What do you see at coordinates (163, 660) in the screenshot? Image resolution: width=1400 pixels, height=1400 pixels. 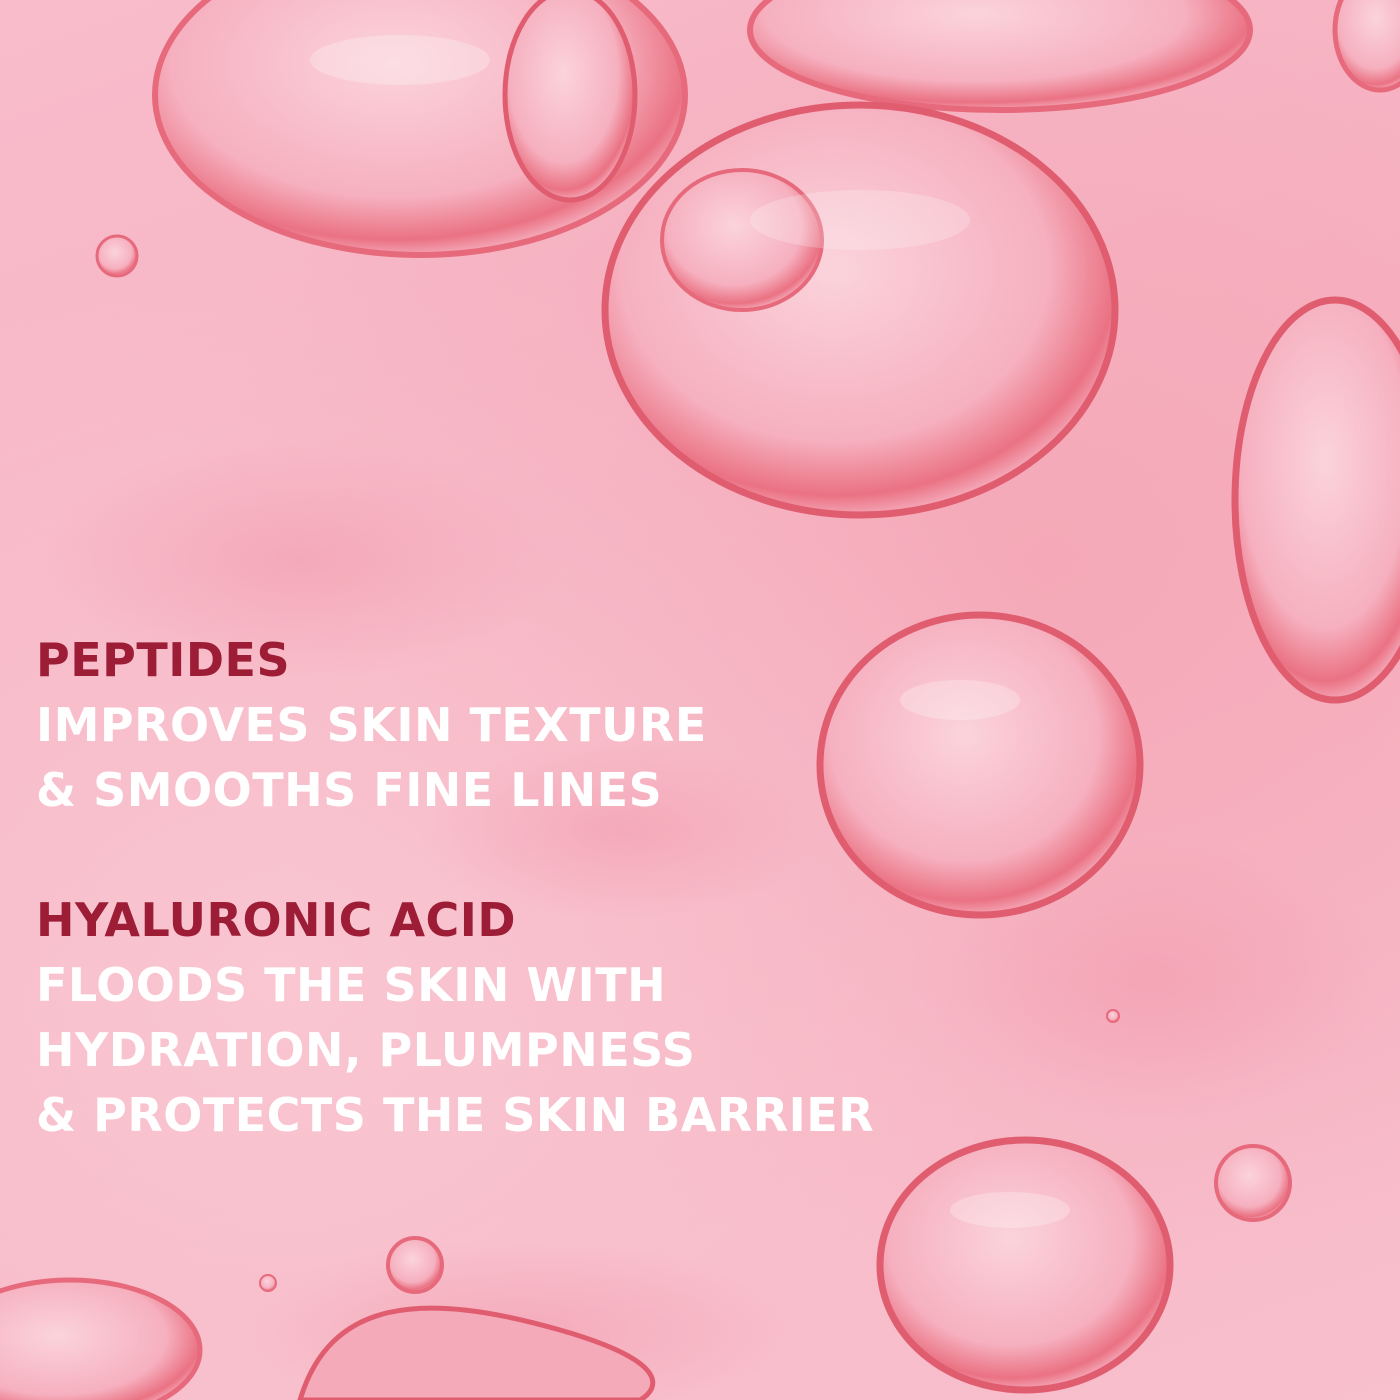 I see `ingredient-name: PEPTIDES` at bounding box center [163, 660].